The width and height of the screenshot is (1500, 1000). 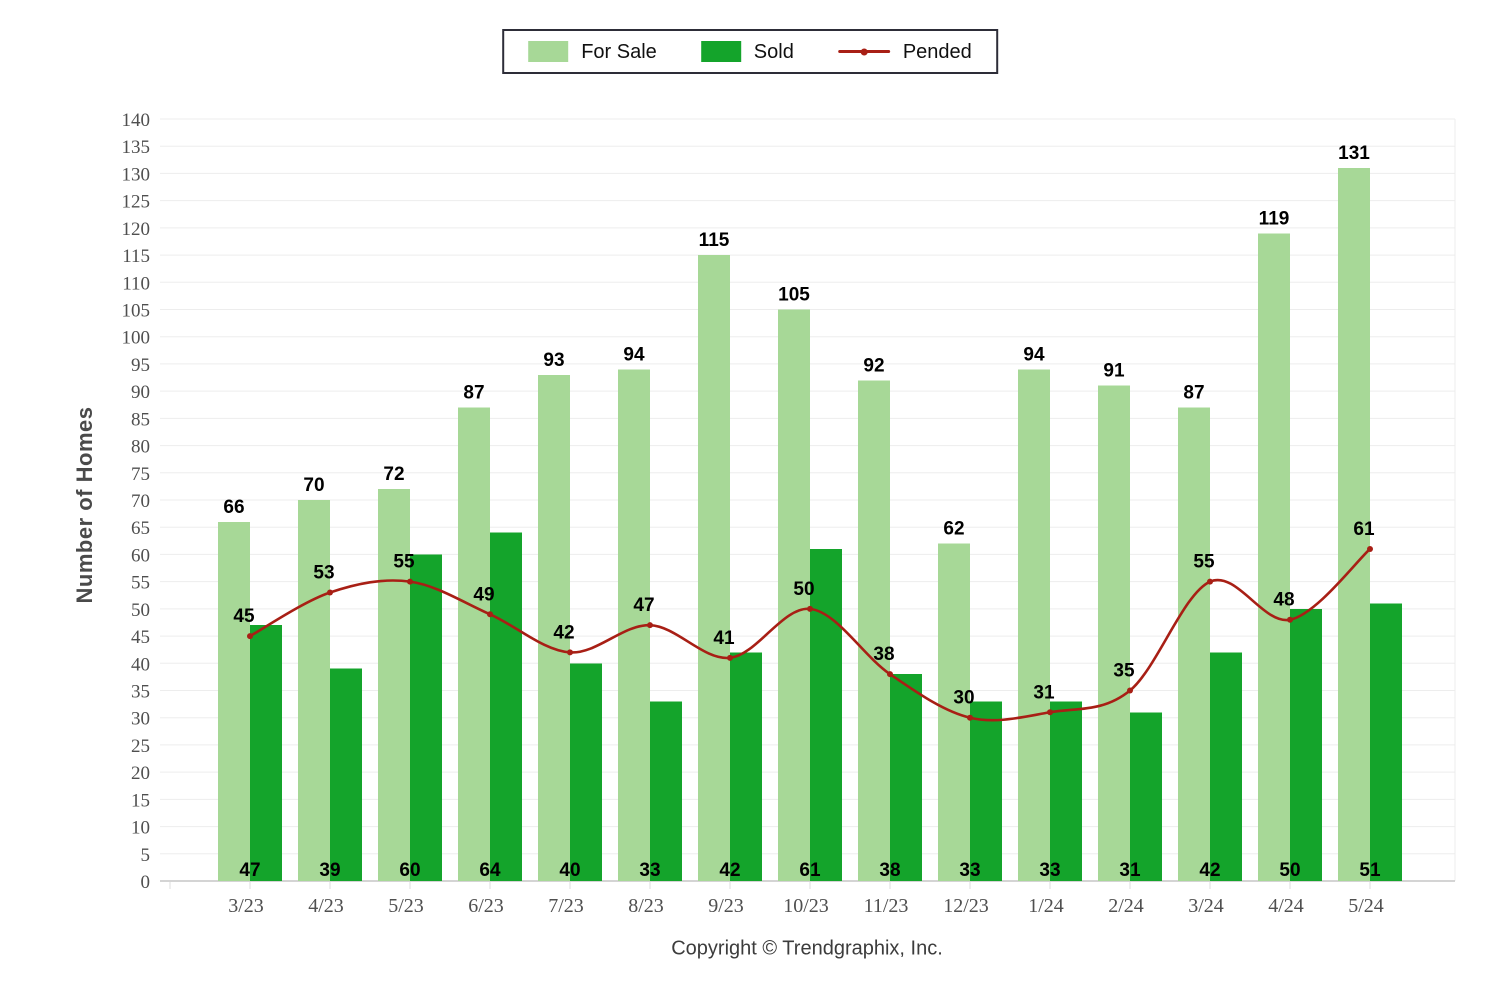 I want to click on bar-label-for-sale: 66, so click(x=233, y=507).